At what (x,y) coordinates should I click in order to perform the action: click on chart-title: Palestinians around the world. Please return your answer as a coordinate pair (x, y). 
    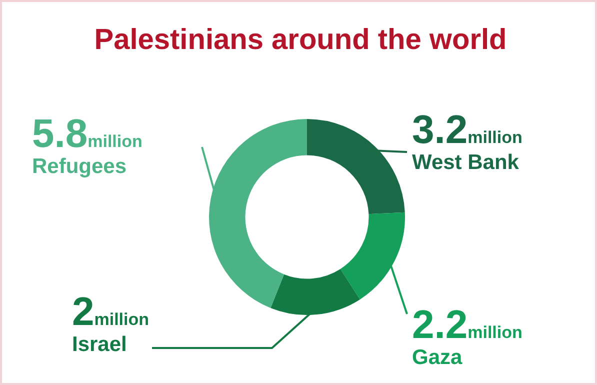
    Looking at the image, I should click on (300, 40).